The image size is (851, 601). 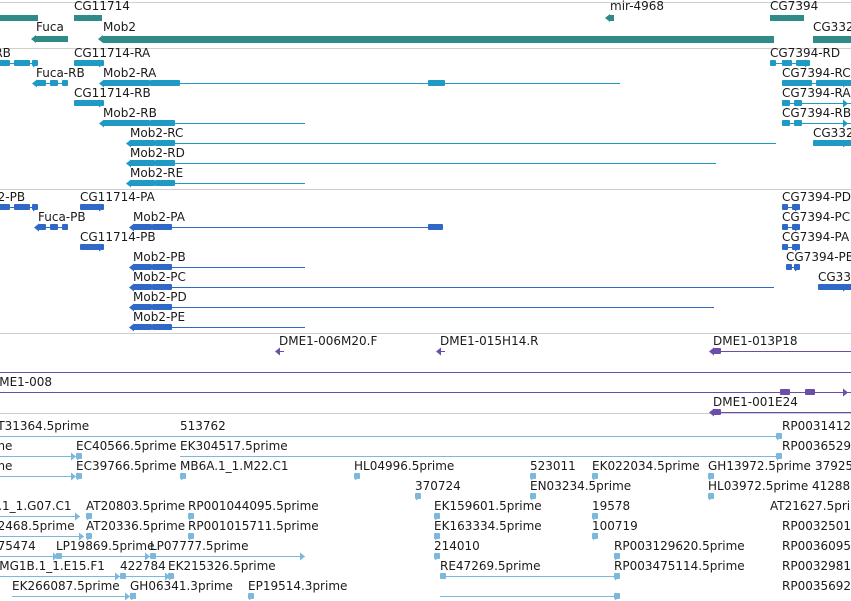 What do you see at coordinates (646, 466) in the screenshot?
I see `feature-label: EK022034.5prime` at bounding box center [646, 466].